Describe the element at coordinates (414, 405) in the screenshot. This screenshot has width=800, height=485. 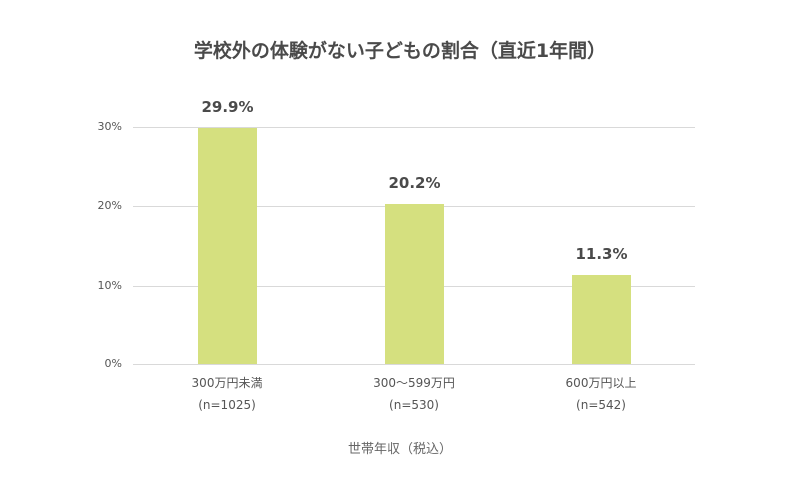
I see `sample-size-label: (n=530)` at that location.